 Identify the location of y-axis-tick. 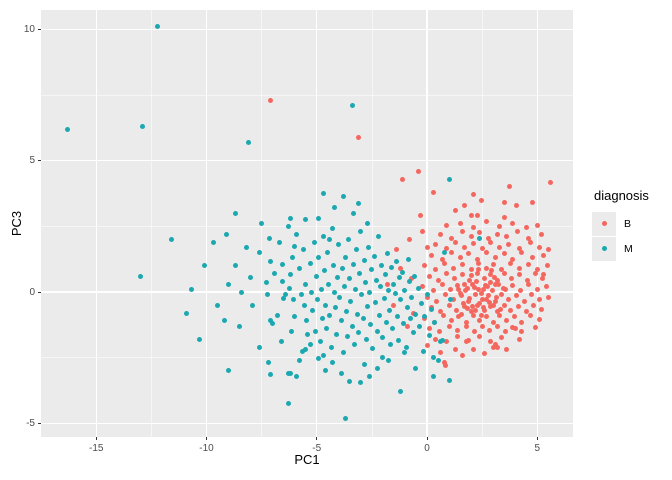
(39, 423).